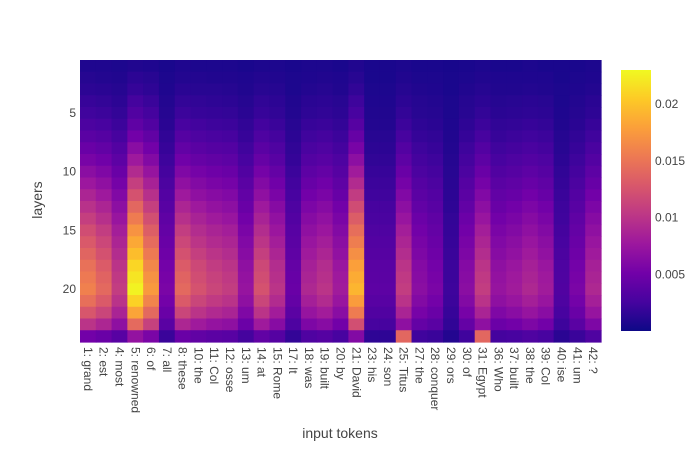 This screenshot has height=455, width=700. I want to click on x-tick-label: 36: Who, so click(498, 369).